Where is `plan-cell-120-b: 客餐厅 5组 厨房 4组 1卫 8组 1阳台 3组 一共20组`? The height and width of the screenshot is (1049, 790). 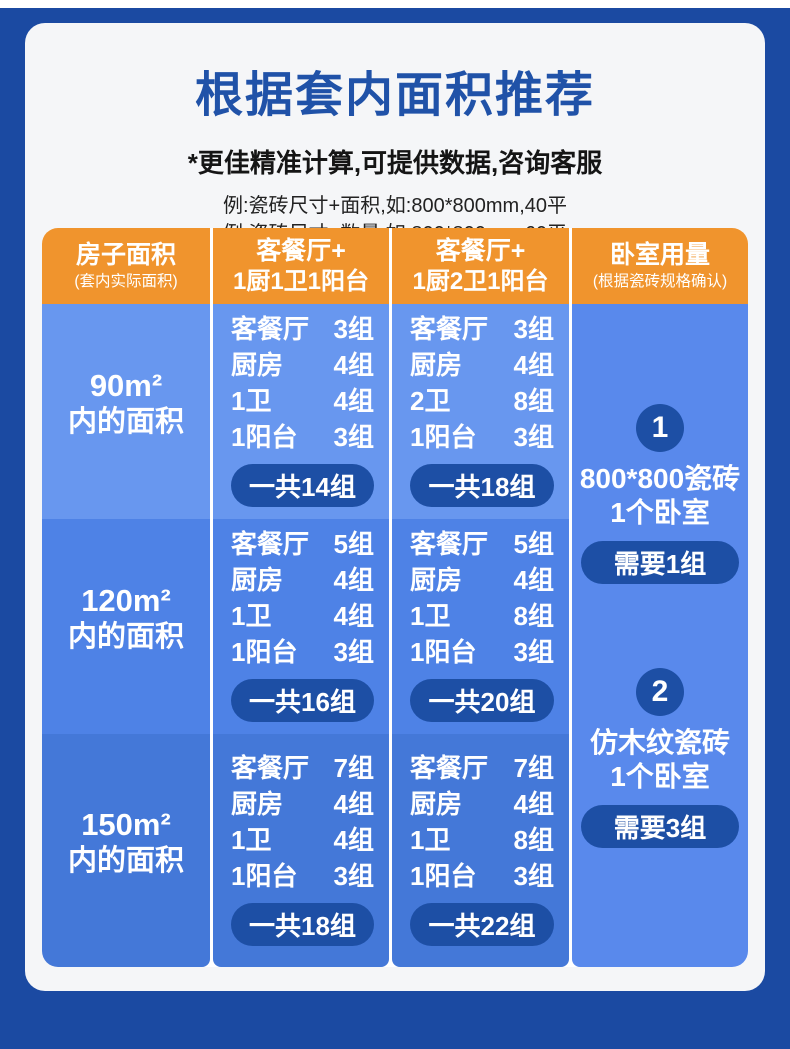 plan-cell-120-b: 客餐厅 5组 厨房 4组 1卫 8组 1阳台 3组 一共20组 is located at coordinates (480, 626).